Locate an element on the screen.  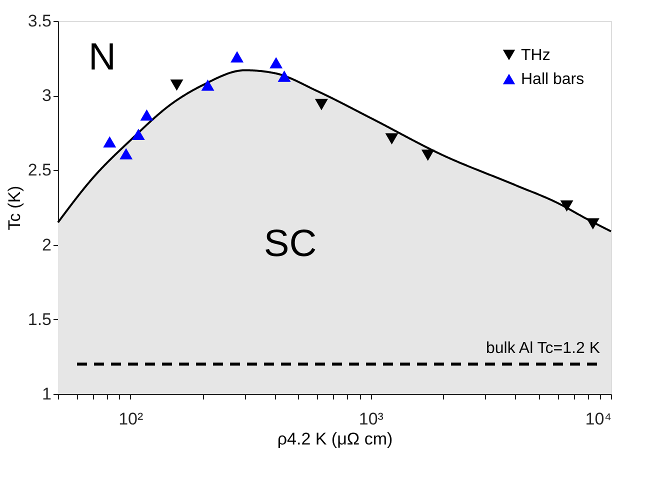
y-tick-label: 1 is located at coordinates (47, 394).